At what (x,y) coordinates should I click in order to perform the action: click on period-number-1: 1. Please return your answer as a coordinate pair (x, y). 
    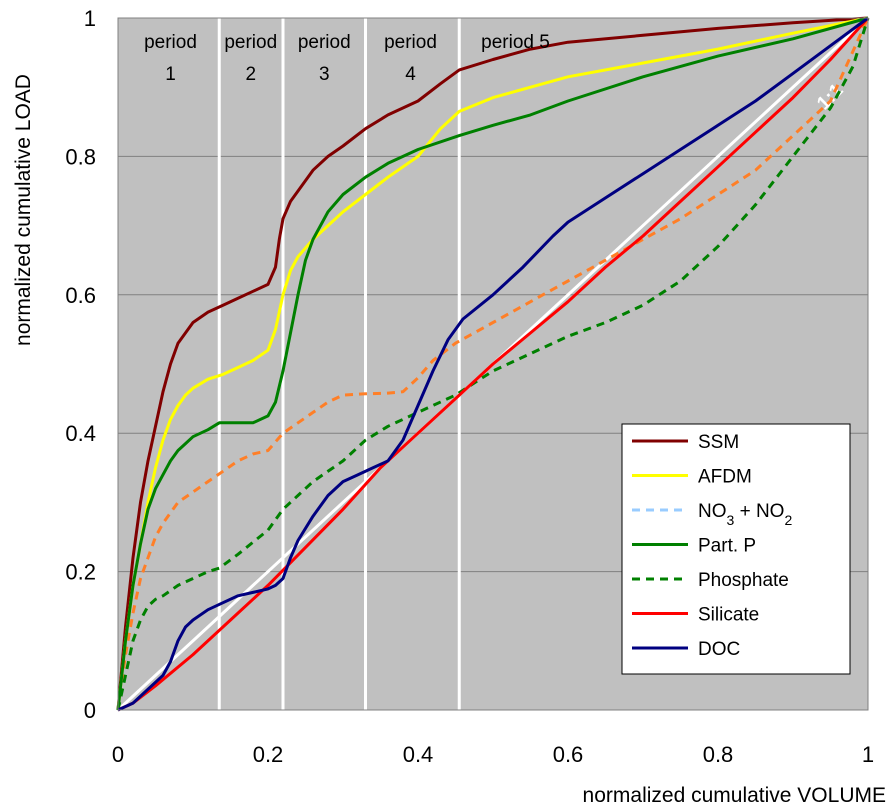
    Looking at the image, I should click on (170, 74).